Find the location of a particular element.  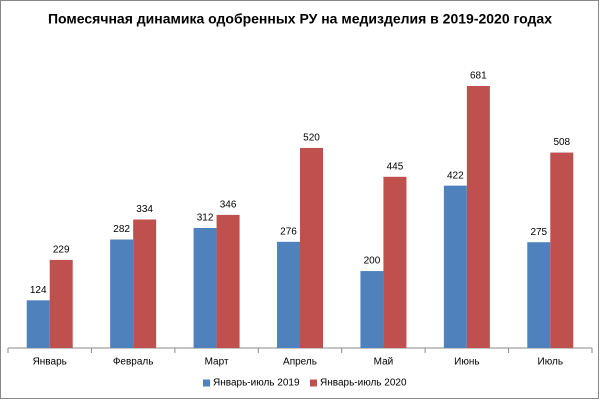

legend-label: Январь-июль 2020 is located at coordinates (363, 383).